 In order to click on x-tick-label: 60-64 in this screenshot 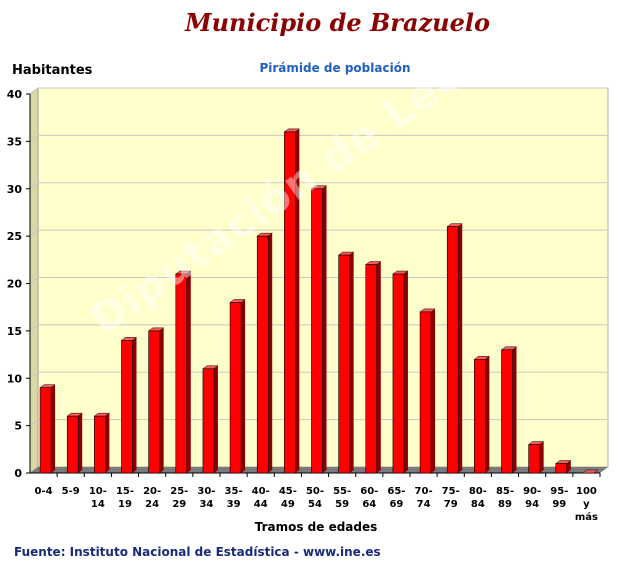, I will do `click(369, 498)`.